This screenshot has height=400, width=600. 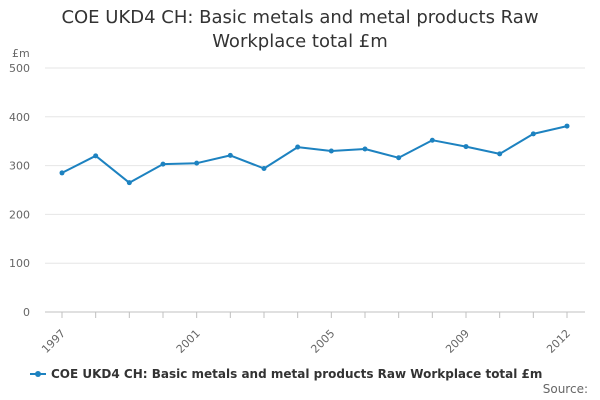 I want to click on x-tick-label: 2009, so click(x=457, y=341).